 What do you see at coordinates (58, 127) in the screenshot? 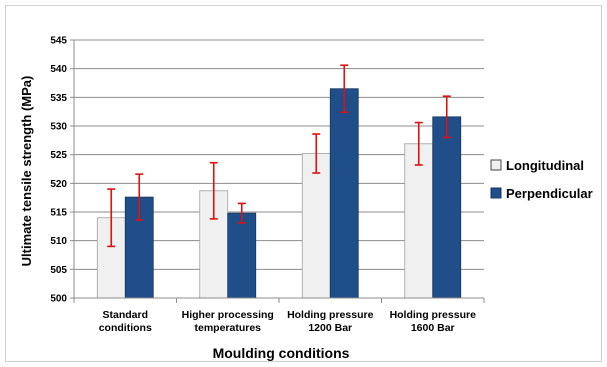
I see `y-tick-label: 530` at bounding box center [58, 127].